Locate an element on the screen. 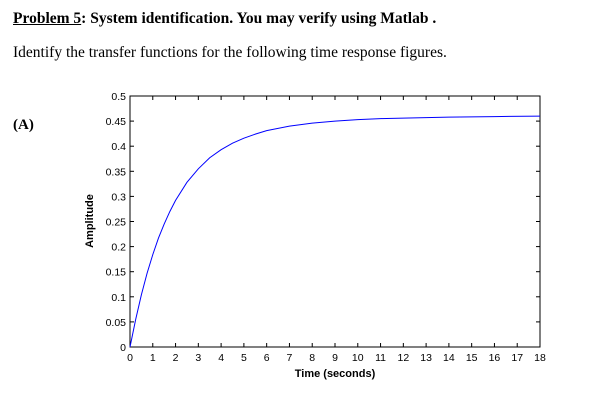 The image size is (597, 417). x-tick-label: 14 is located at coordinates (449, 358).